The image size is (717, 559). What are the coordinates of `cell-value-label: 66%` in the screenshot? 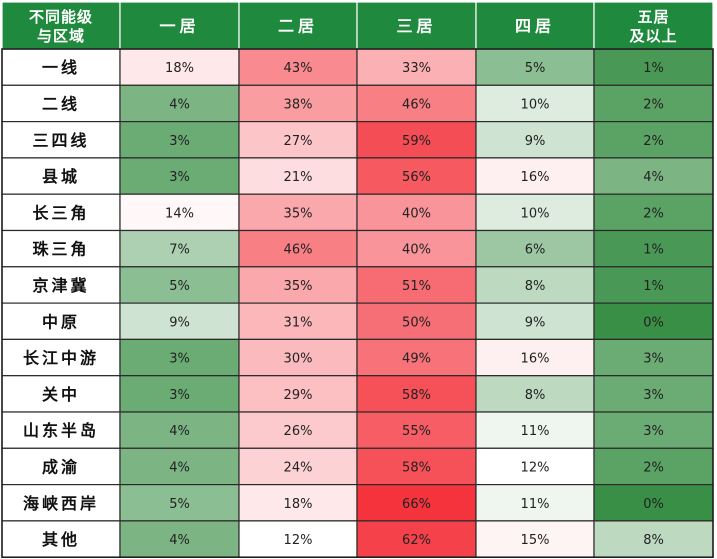 It's located at (416, 504).